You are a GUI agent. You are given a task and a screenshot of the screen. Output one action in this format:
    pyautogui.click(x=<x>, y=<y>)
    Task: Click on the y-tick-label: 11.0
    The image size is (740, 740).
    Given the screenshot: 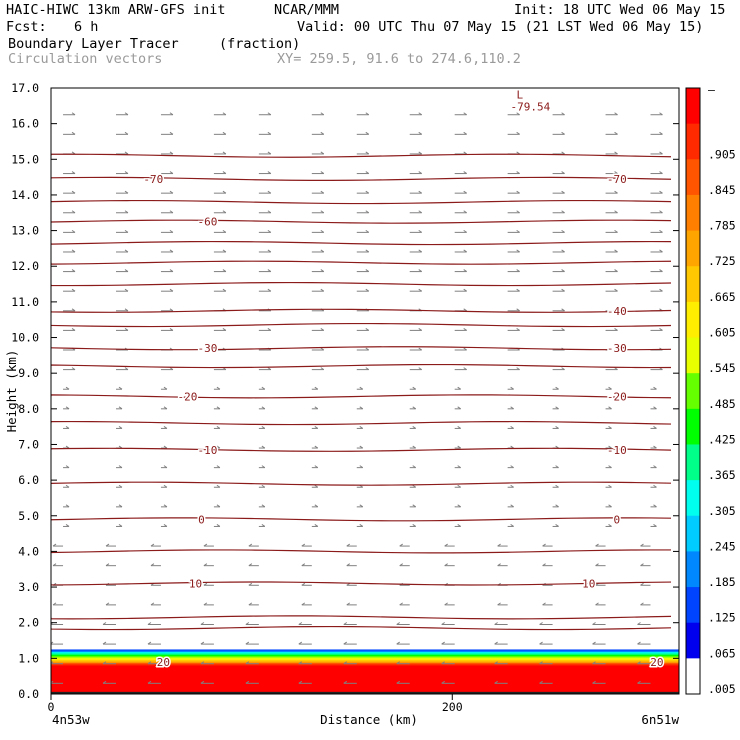 What is the action you would take?
    pyautogui.click(x=25, y=302)
    